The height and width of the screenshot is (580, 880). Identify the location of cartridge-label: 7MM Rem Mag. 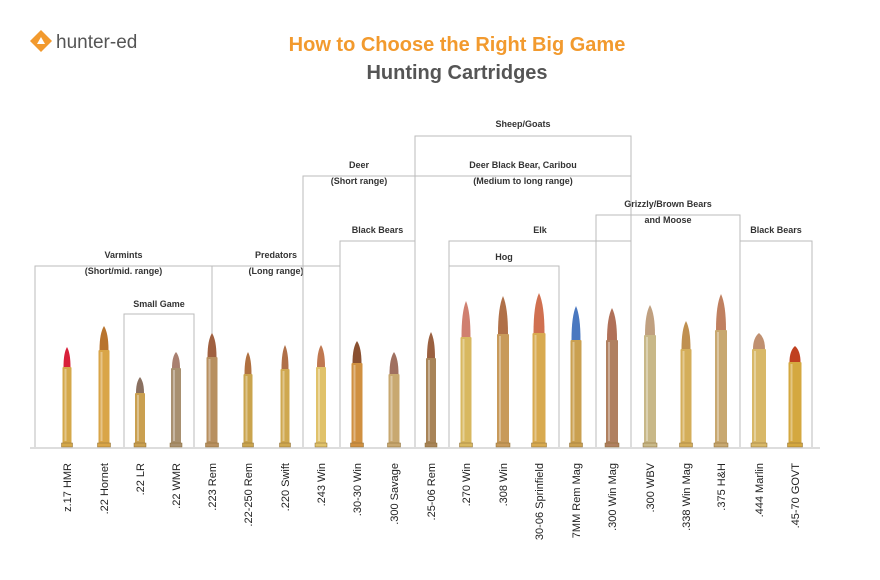
(577, 500).